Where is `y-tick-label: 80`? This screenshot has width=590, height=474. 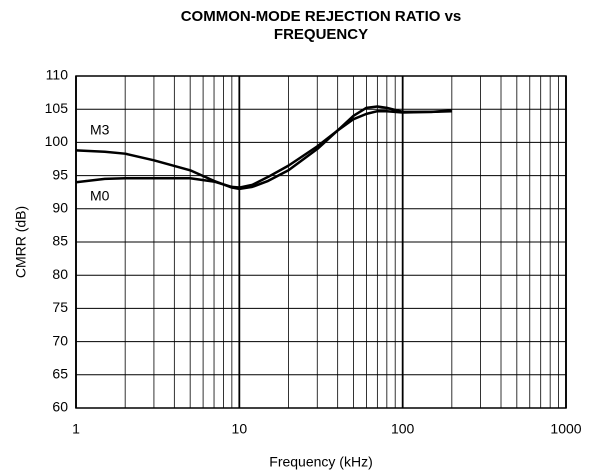 y-tick-label: 80 is located at coordinates (60, 274).